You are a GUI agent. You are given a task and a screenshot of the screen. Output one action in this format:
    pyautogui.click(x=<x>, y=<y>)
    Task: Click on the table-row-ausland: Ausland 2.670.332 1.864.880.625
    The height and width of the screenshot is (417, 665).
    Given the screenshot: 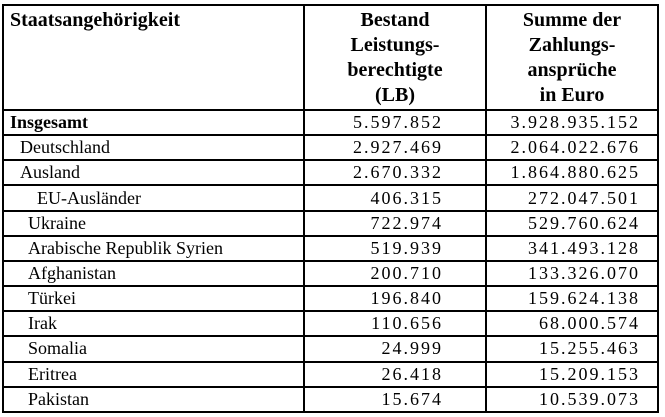 What is the action you would take?
    pyautogui.click(x=330, y=173)
    